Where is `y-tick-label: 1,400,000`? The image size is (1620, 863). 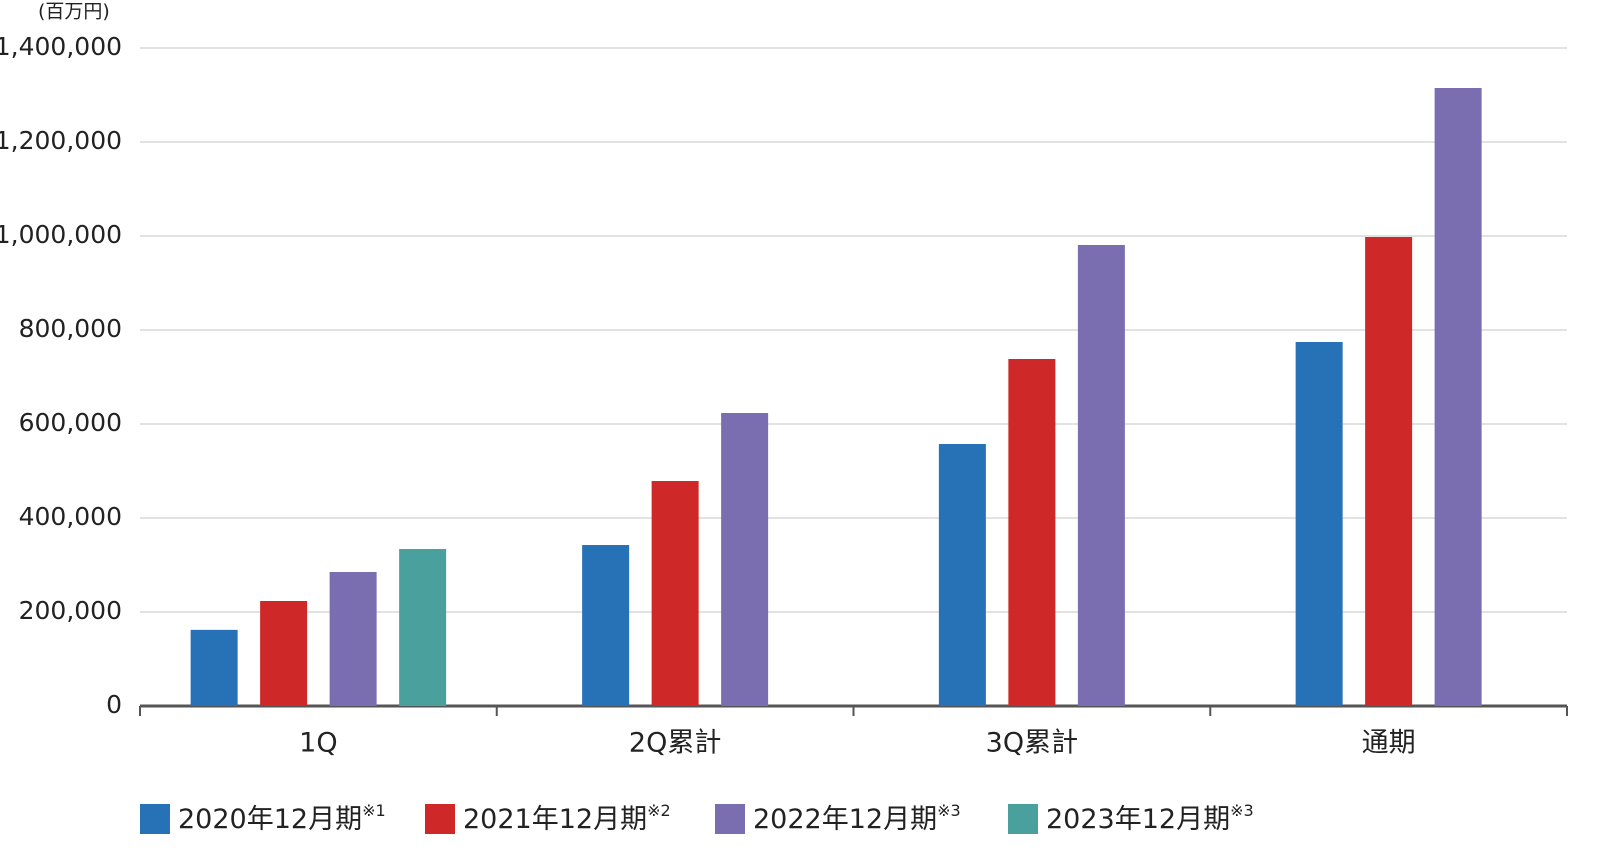 y-tick-label: 1,400,000 is located at coordinates (61, 46).